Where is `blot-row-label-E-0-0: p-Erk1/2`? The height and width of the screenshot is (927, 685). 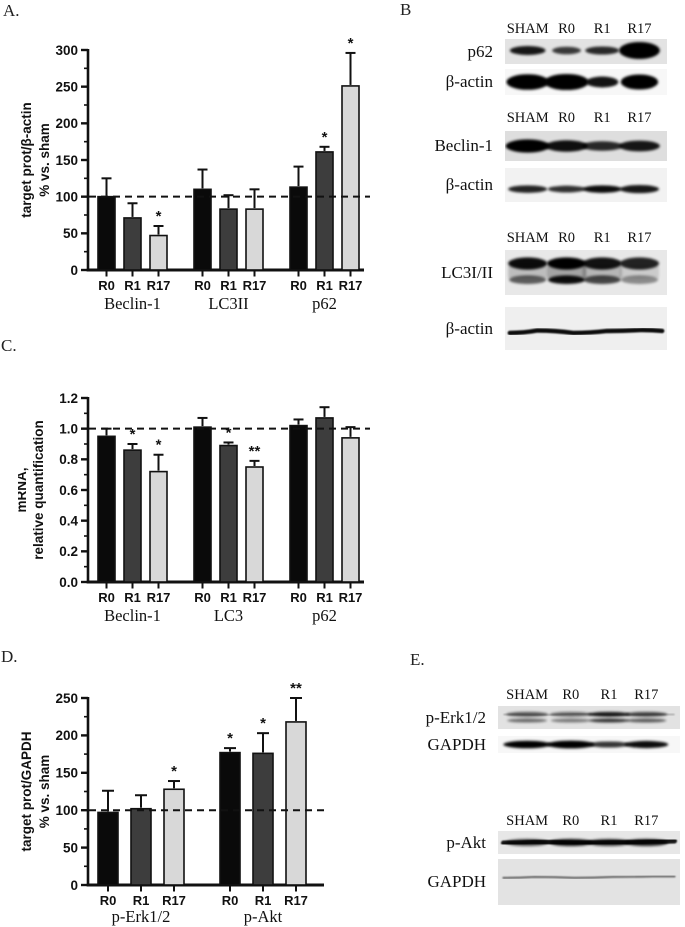
blot-row-label-E-0-0: p-Erk1/2 is located at coordinates (455, 717).